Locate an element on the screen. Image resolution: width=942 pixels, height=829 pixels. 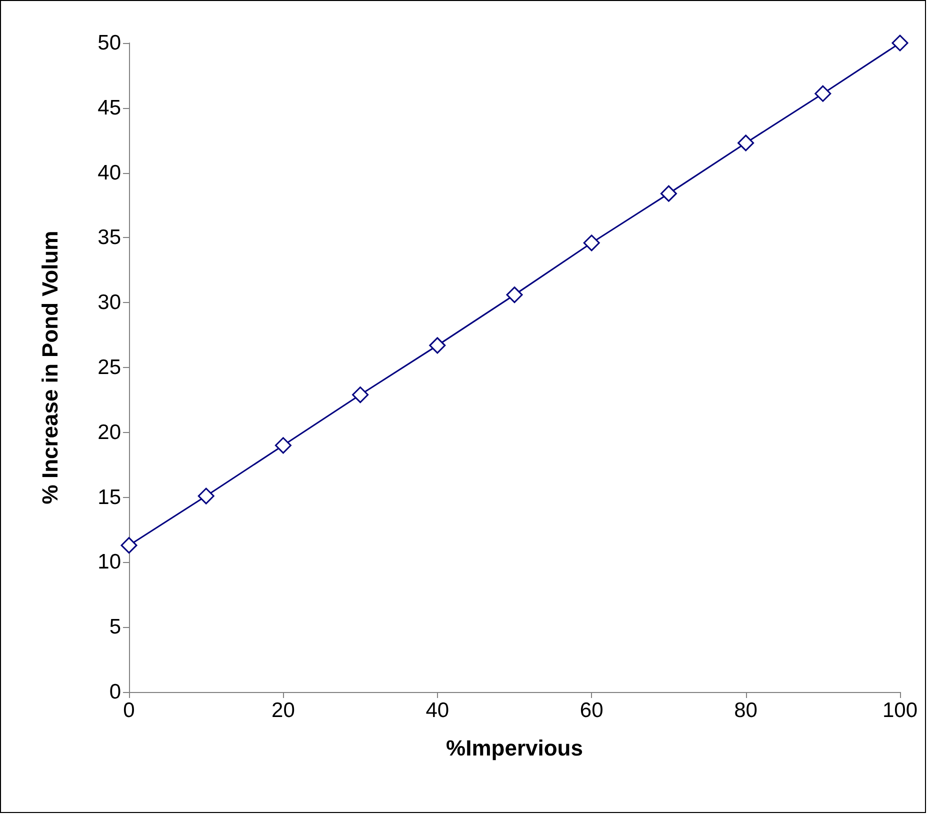
y-tick-label: 25 is located at coordinates (109, 367).